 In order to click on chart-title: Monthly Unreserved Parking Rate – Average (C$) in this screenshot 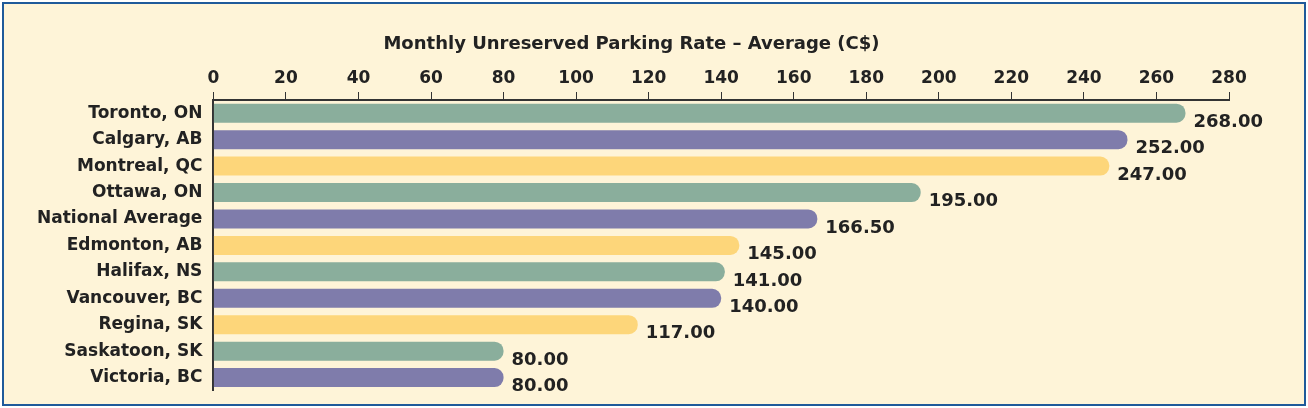, I will do `click(631, 43)`.